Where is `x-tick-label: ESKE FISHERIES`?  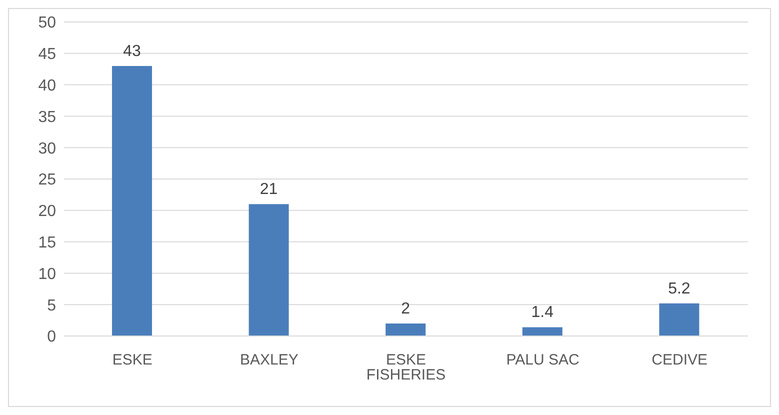
x-tick-label: ESKE FISHERIES is located at coordinates (406, 368).